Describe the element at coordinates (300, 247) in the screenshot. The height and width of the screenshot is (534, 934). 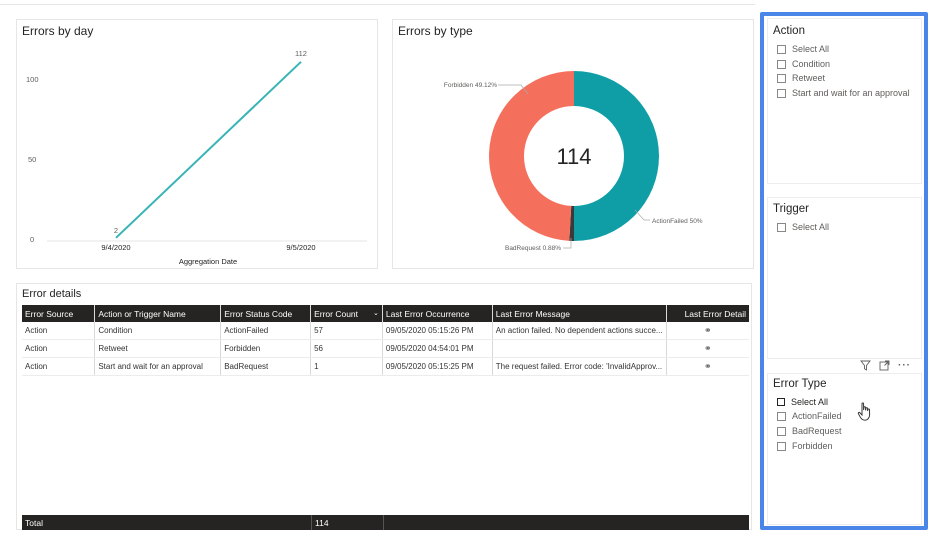
I see `x-tick-day2: 9/5/2020` at that location.